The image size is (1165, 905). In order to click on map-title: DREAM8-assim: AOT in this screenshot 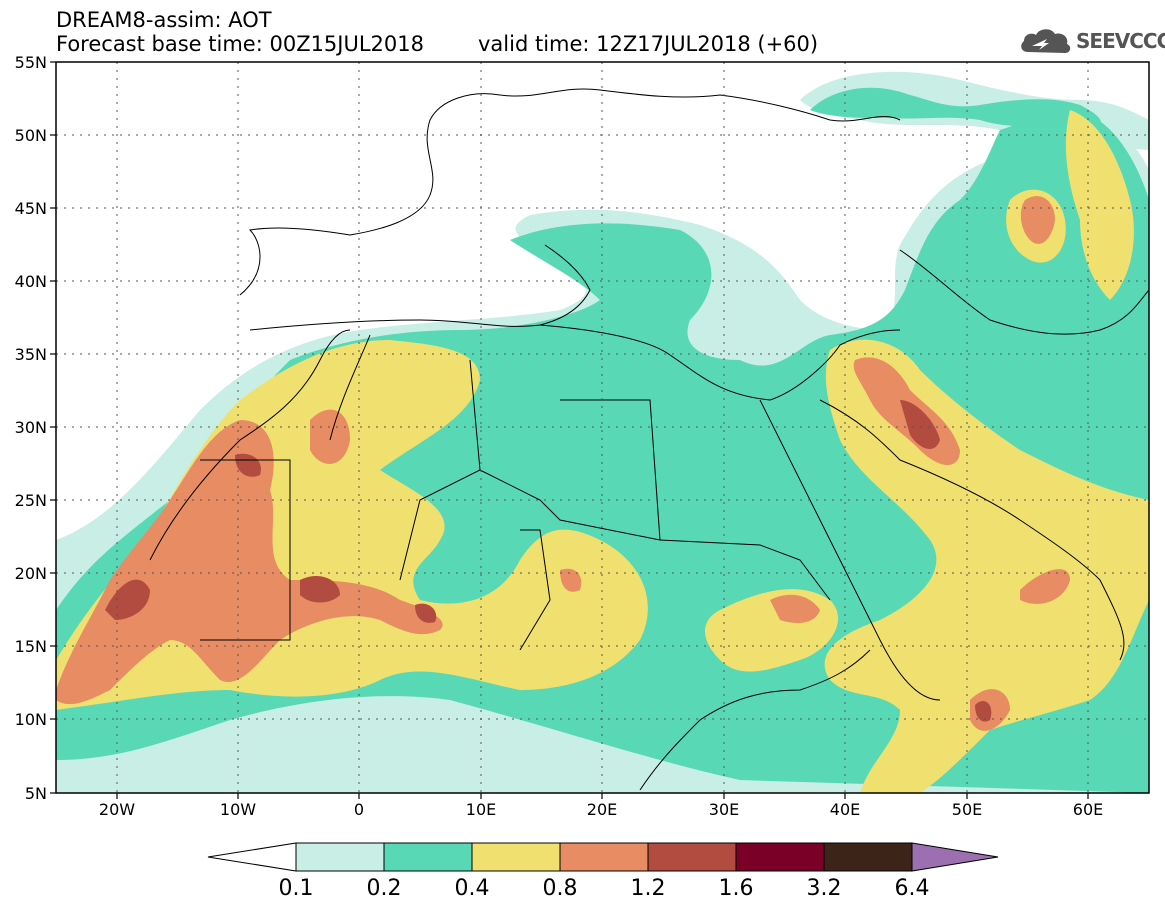, I will do `click(164, 20)`.